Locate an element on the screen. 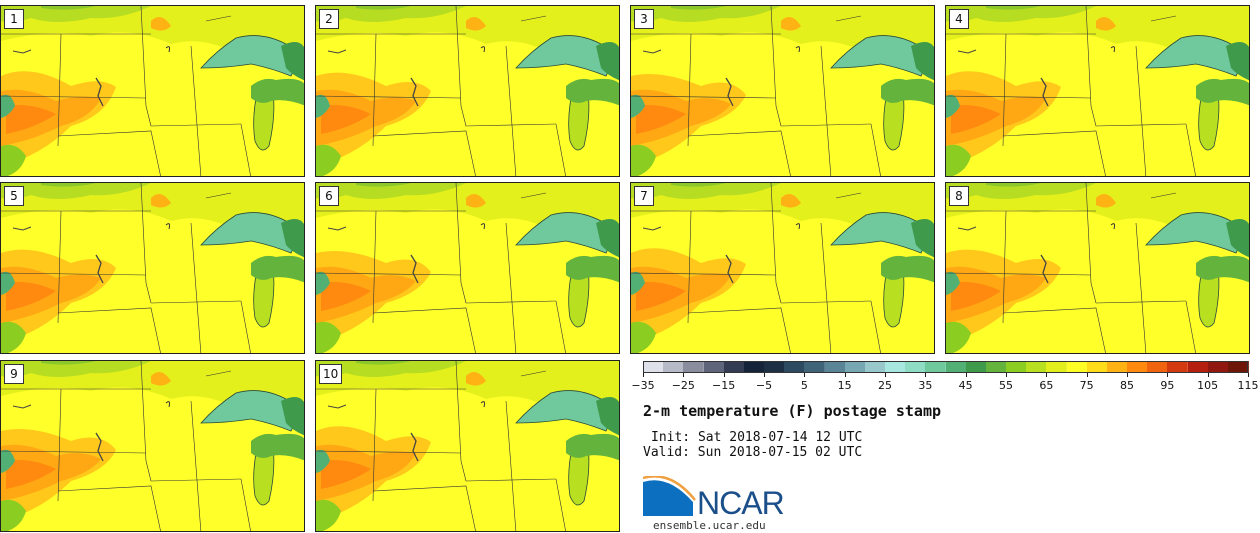 This screenshot has height=533, width=1260. colorbar-tick-label: 65 is located at coordinates (1046, 385).